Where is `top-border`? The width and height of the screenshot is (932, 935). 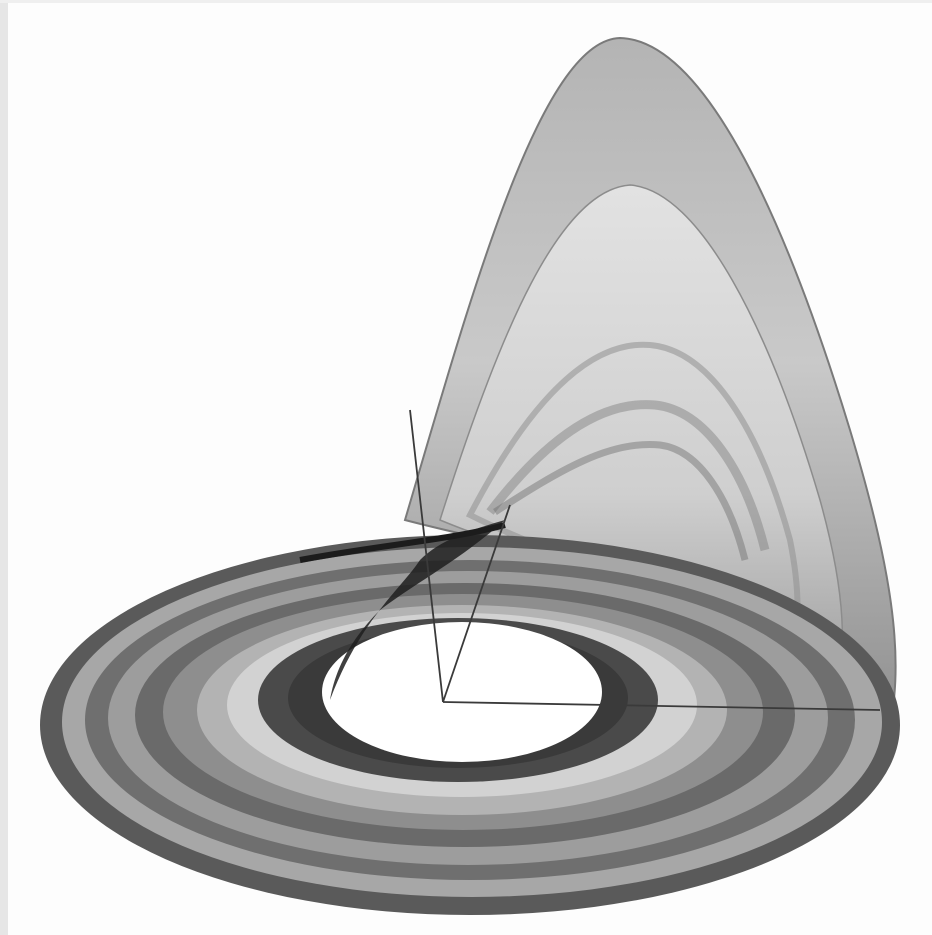
top-border is located at coordinates (466, 1).